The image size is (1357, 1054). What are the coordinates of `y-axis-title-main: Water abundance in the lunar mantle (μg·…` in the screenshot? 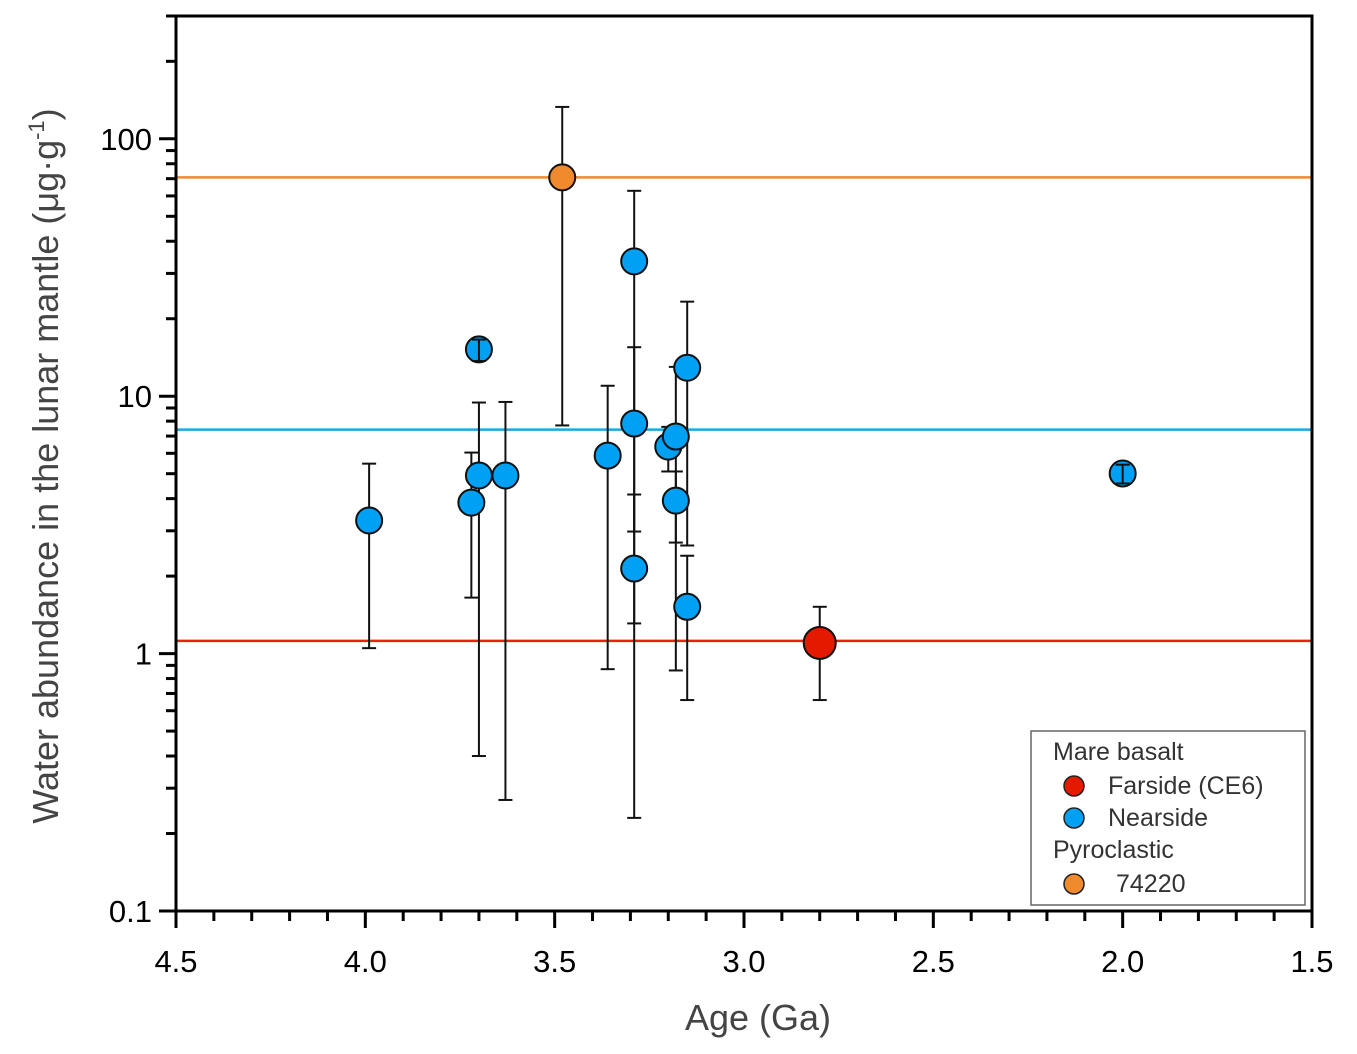 It's located at (45, 482).